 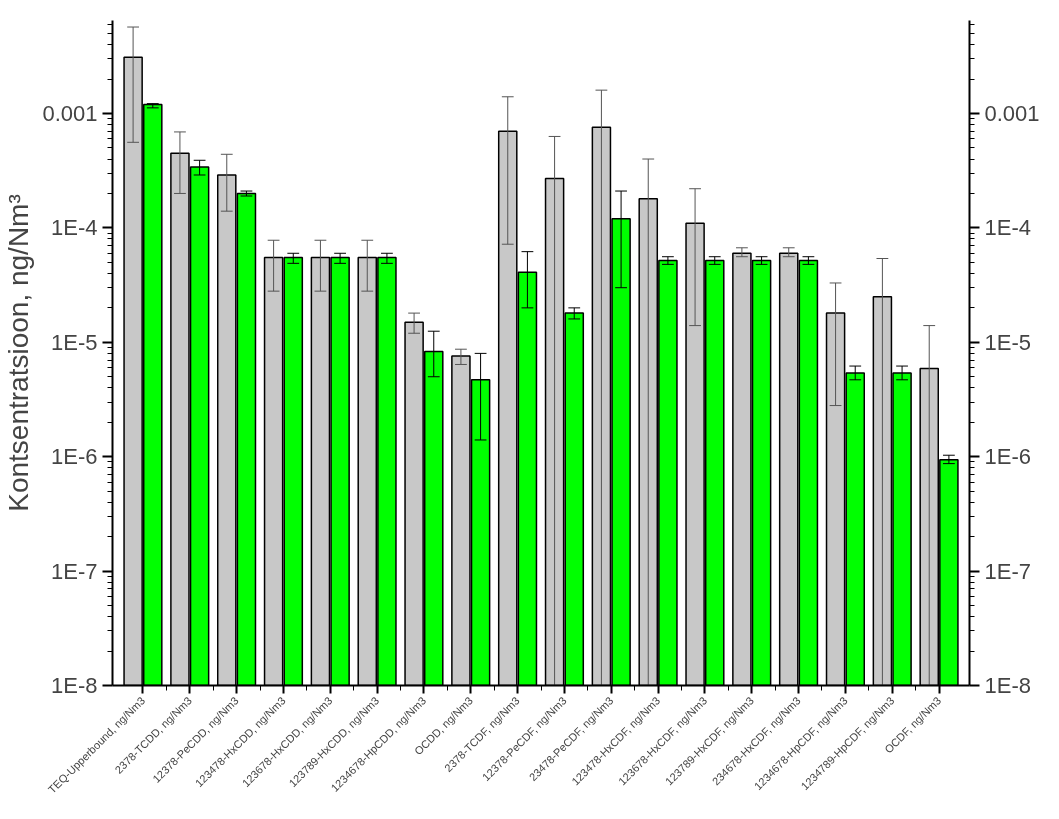 What do you see at coordinates (1012, 113) in the screenshot?
I see `text: 0.001` at bounding box center [1012, 113].